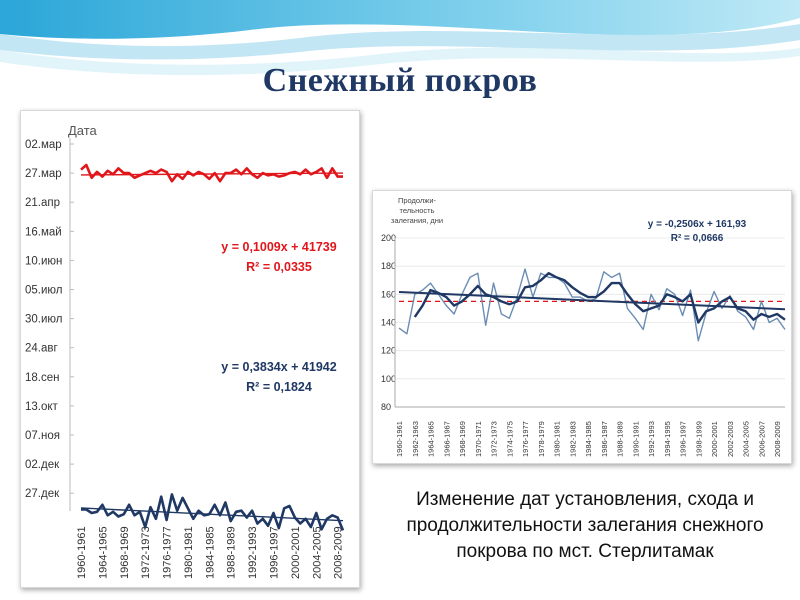  What do you see at coordinates (42, 494) in the screenshot?
I see `dates-y-tick-label: 27.дек` at bounding box center [42, 494].